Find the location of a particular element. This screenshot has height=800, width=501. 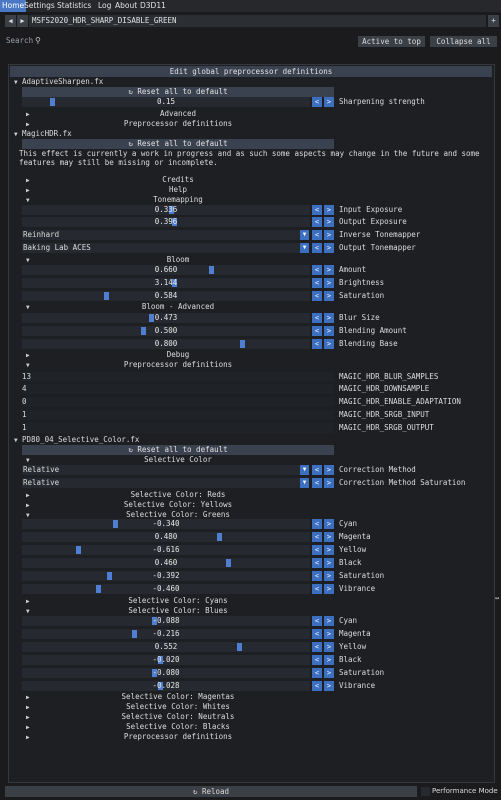

reload-button: ↻ Reload is located at coordinates (211, 791).